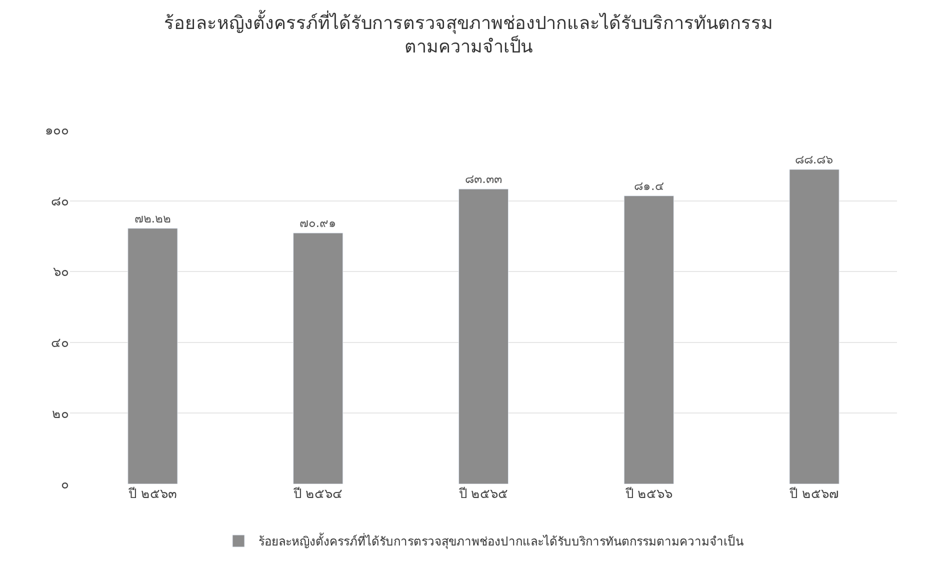  Describe the element at coordinates (813, 494) in the screenshot. I see `x-tick-label: ปี ๒๕๖๗` at that location.